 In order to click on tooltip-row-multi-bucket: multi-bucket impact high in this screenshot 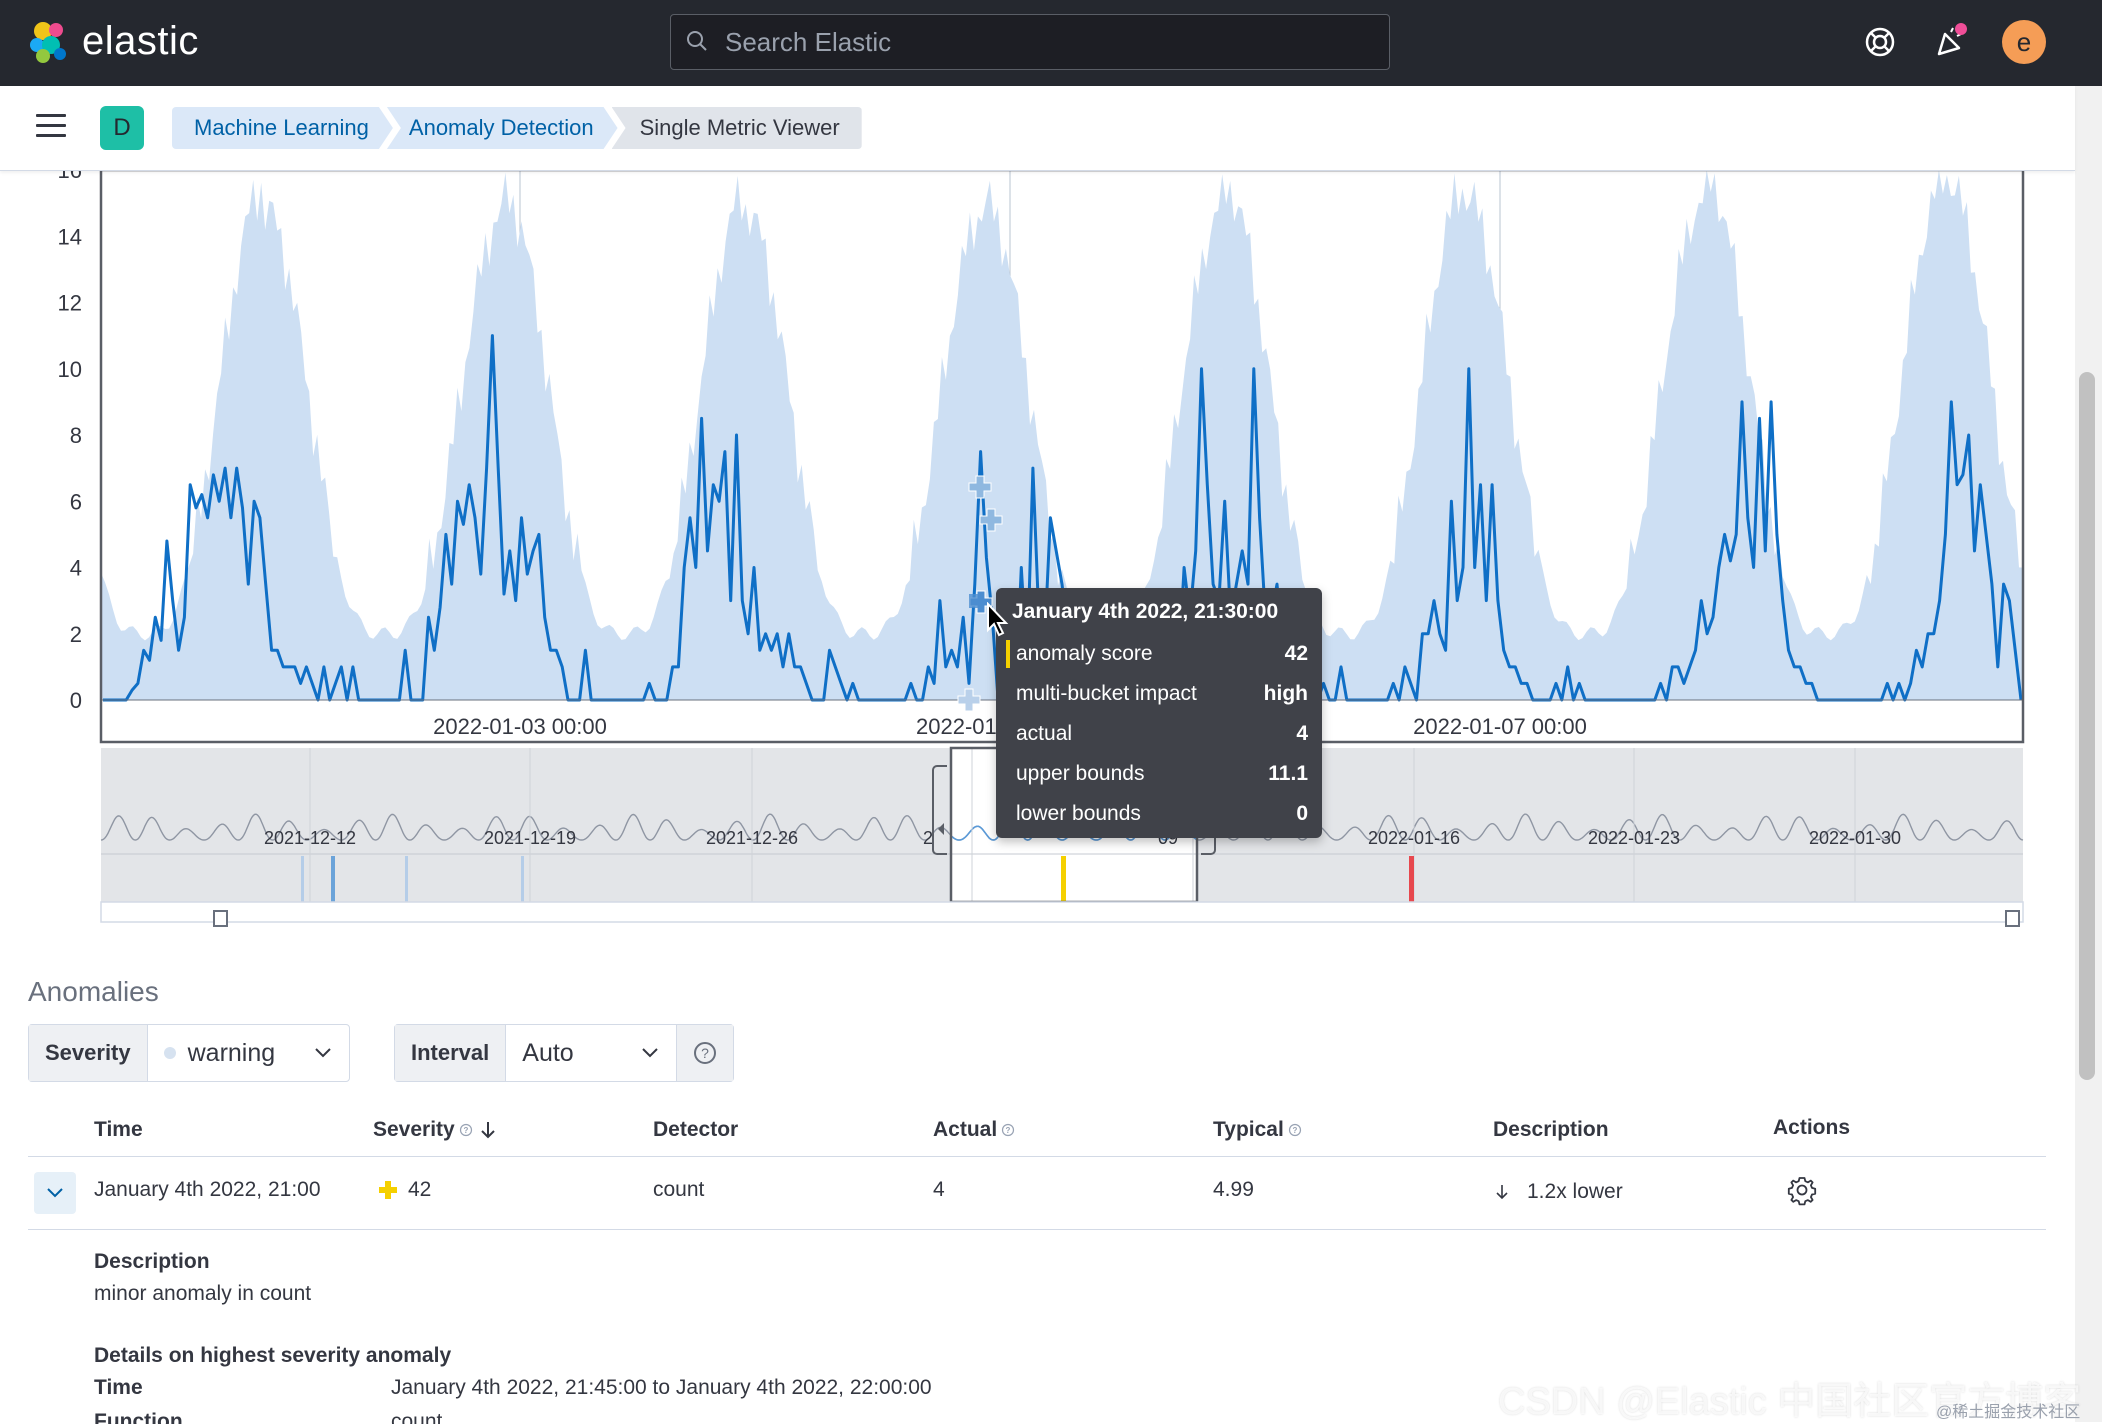, I will do `click(1159, 694)`.